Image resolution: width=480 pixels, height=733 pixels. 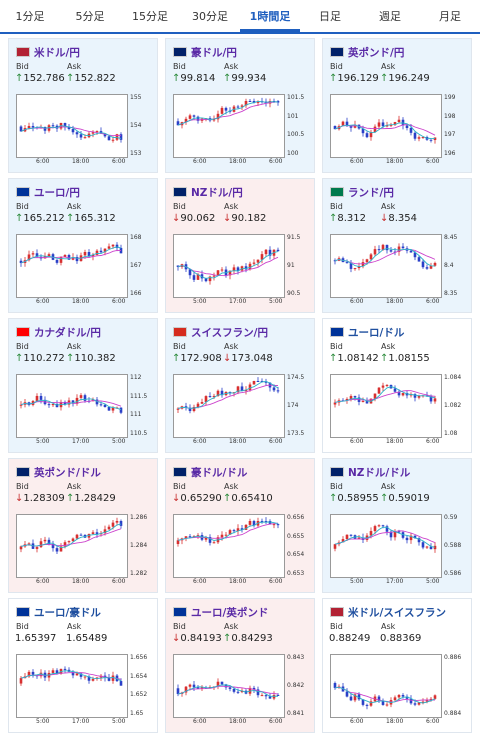 What do you see at coordinates (220, 332) in the screenshot?
I see `pair-title: スイスフラン/円` at bounding box center [220, 332].